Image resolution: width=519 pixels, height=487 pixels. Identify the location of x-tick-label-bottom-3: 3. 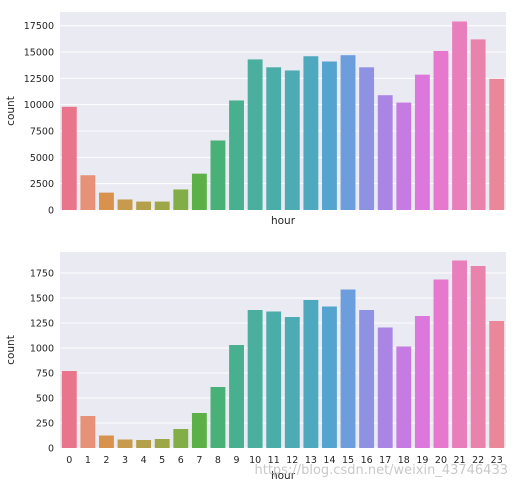
(125, 460).